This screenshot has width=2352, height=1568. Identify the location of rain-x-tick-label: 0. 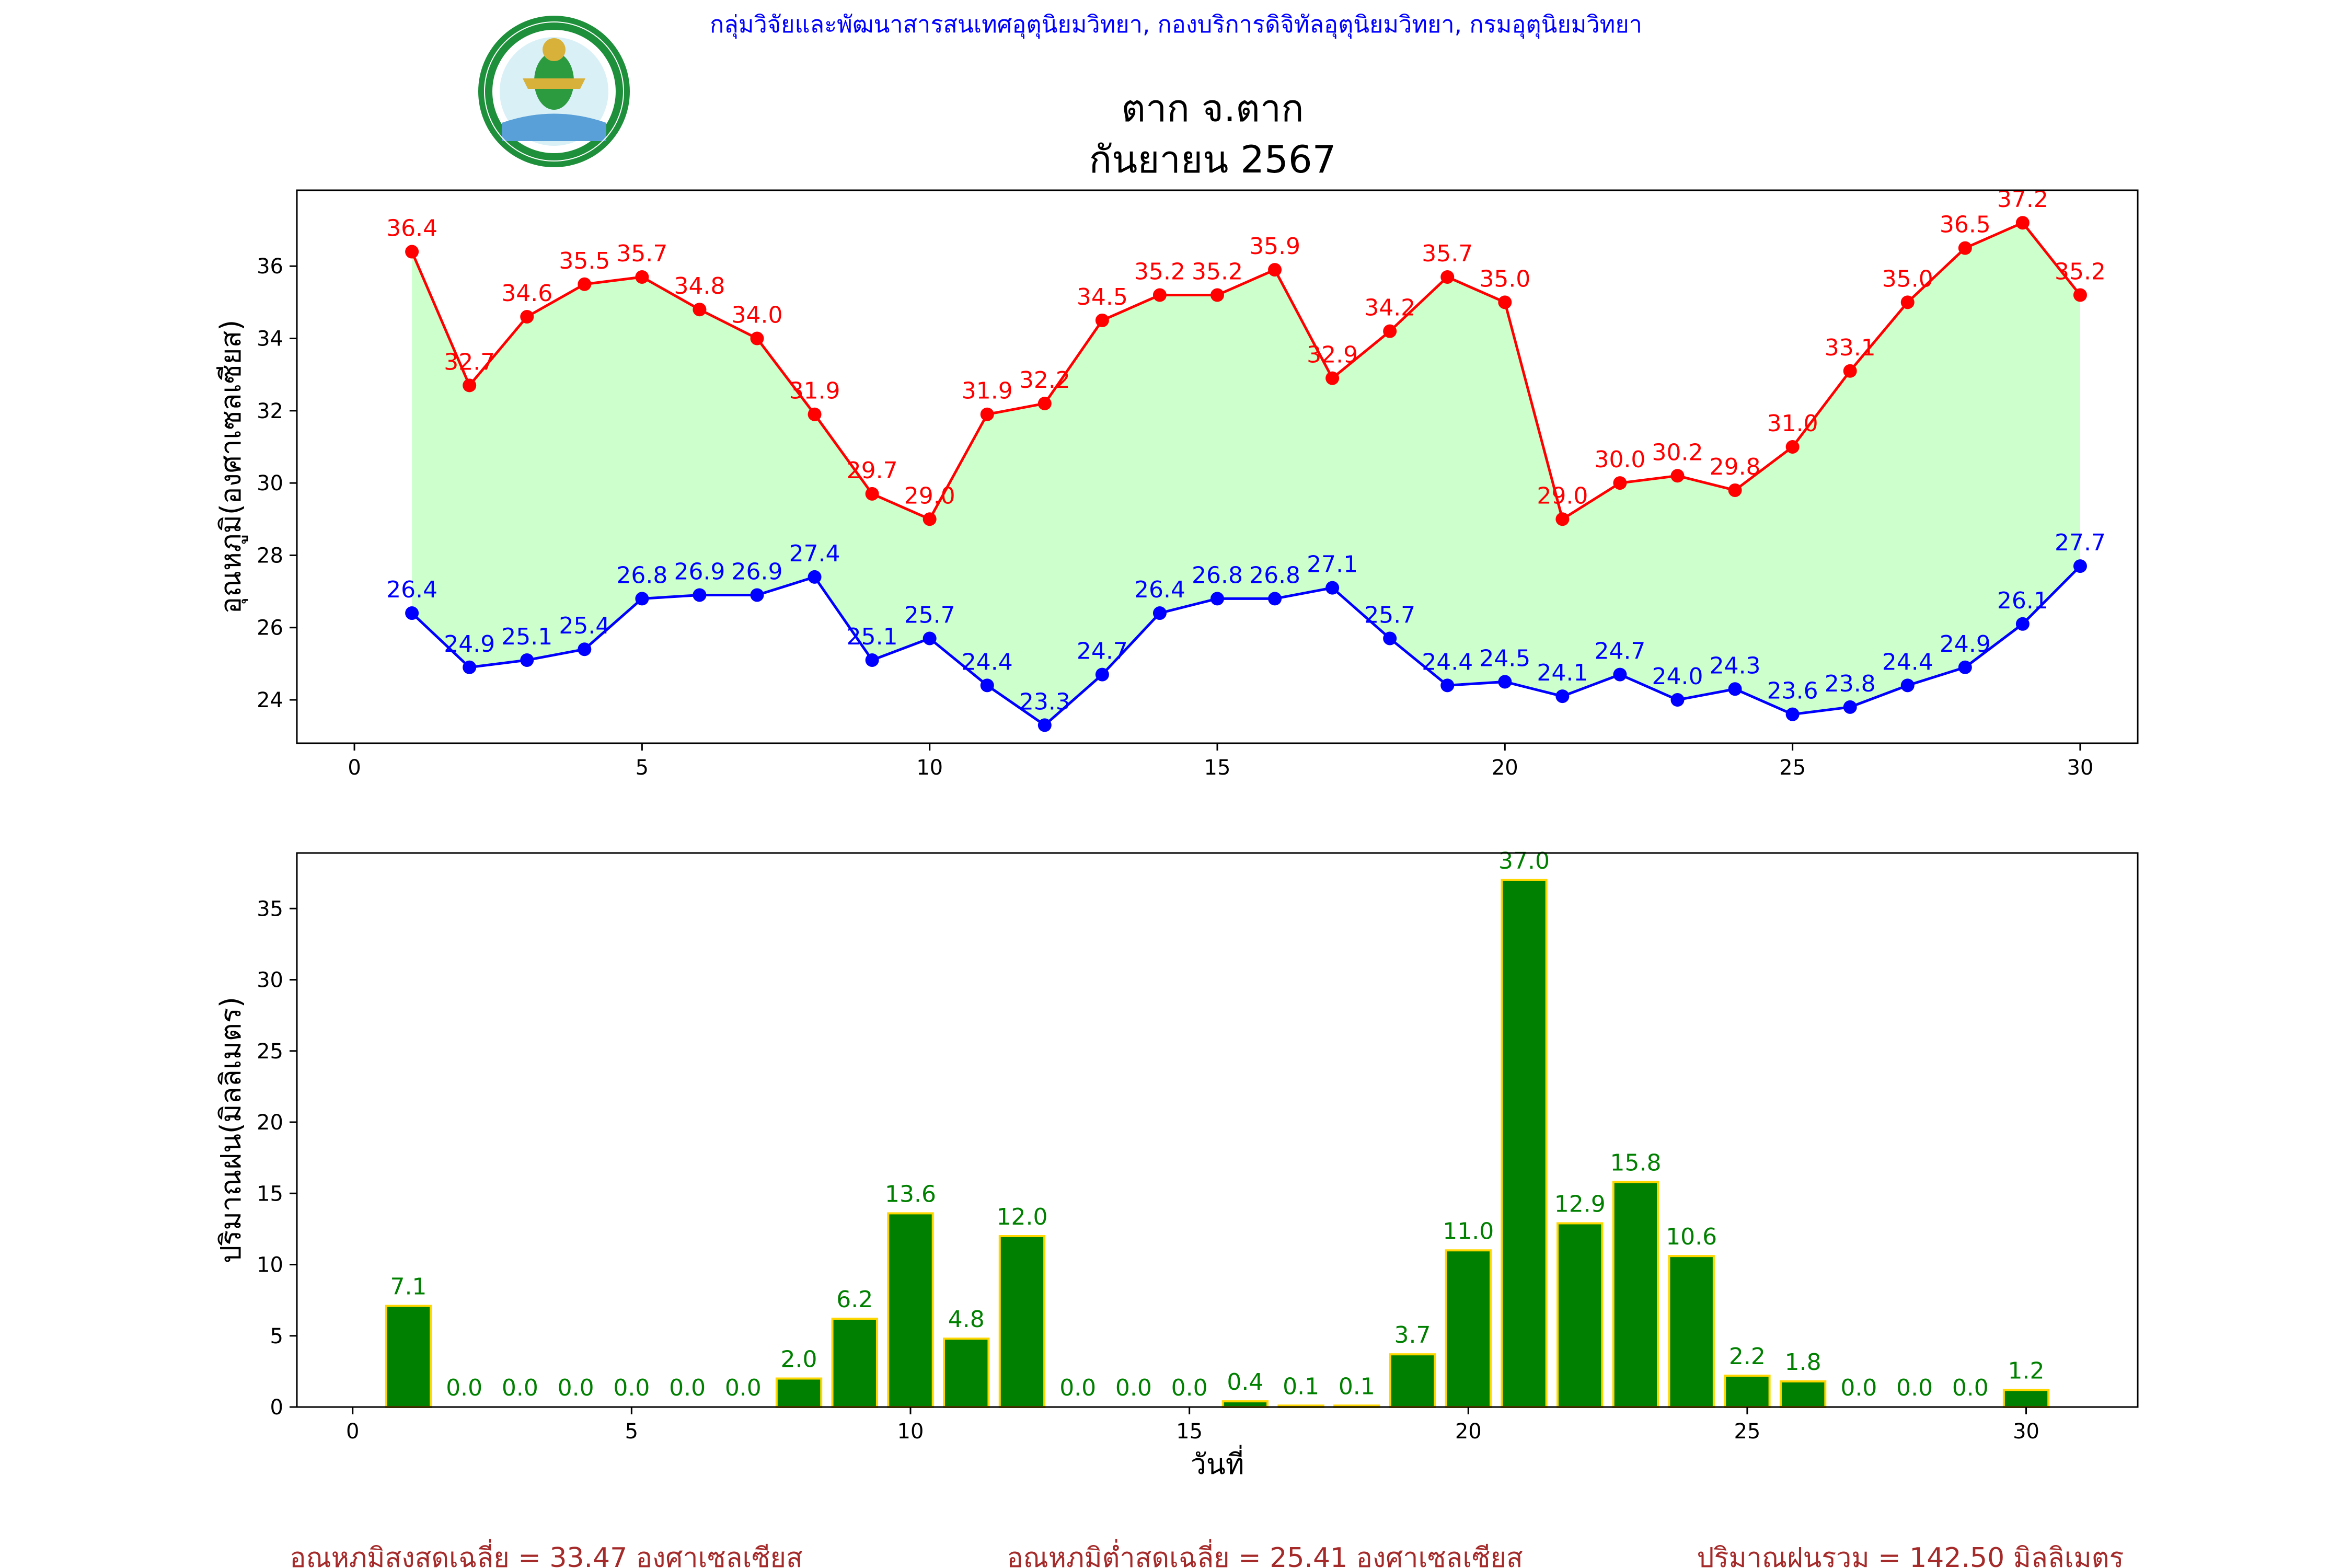
(352, 1432).